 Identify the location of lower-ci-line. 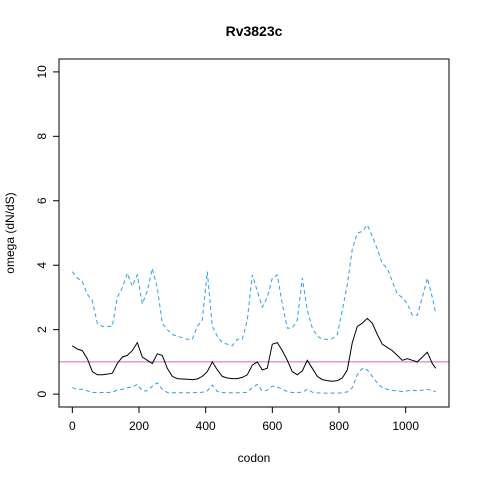
(254, 380).